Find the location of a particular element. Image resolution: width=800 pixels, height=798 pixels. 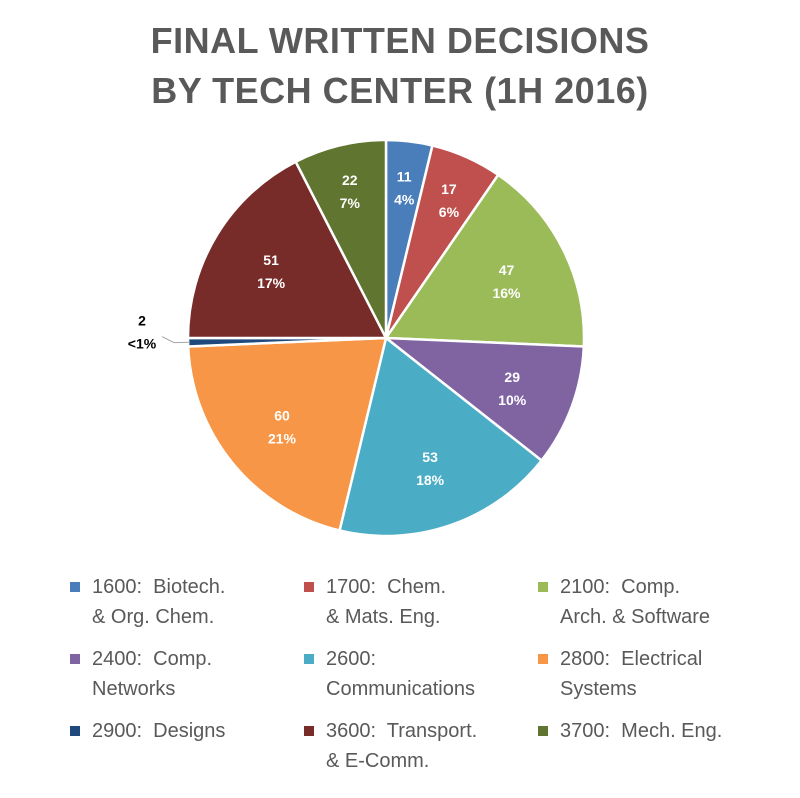

data-label-value-2: 47 is located at coordinates (507, 270).